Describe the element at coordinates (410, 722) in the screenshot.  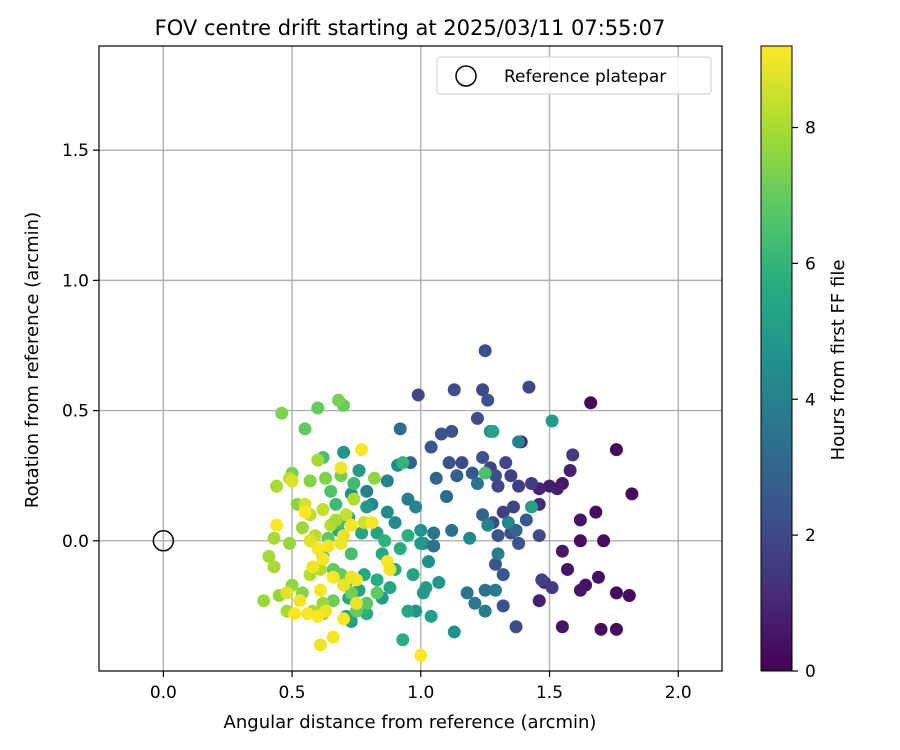
I see `x-axis-label: Angular distance from reference (arcmin)` at that location.